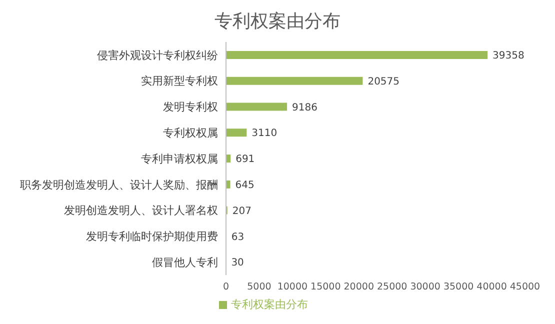  I want to click on x-tick-label: 5000, so click(259, 287).